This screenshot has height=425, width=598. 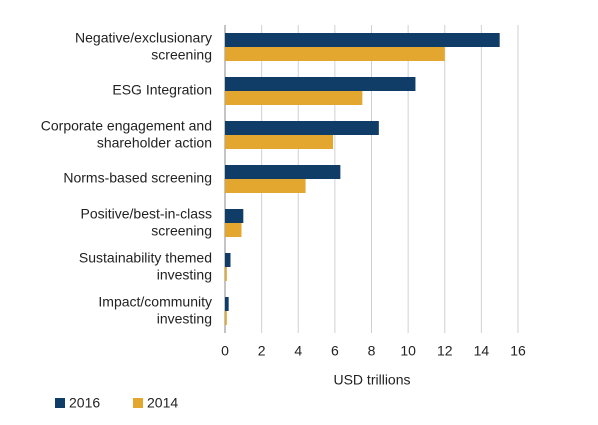 What do you see at coordinates (155, 309) in the screenshot?
I see `y-tick-label: Impact/community investing` at bounding box center [155, 309].